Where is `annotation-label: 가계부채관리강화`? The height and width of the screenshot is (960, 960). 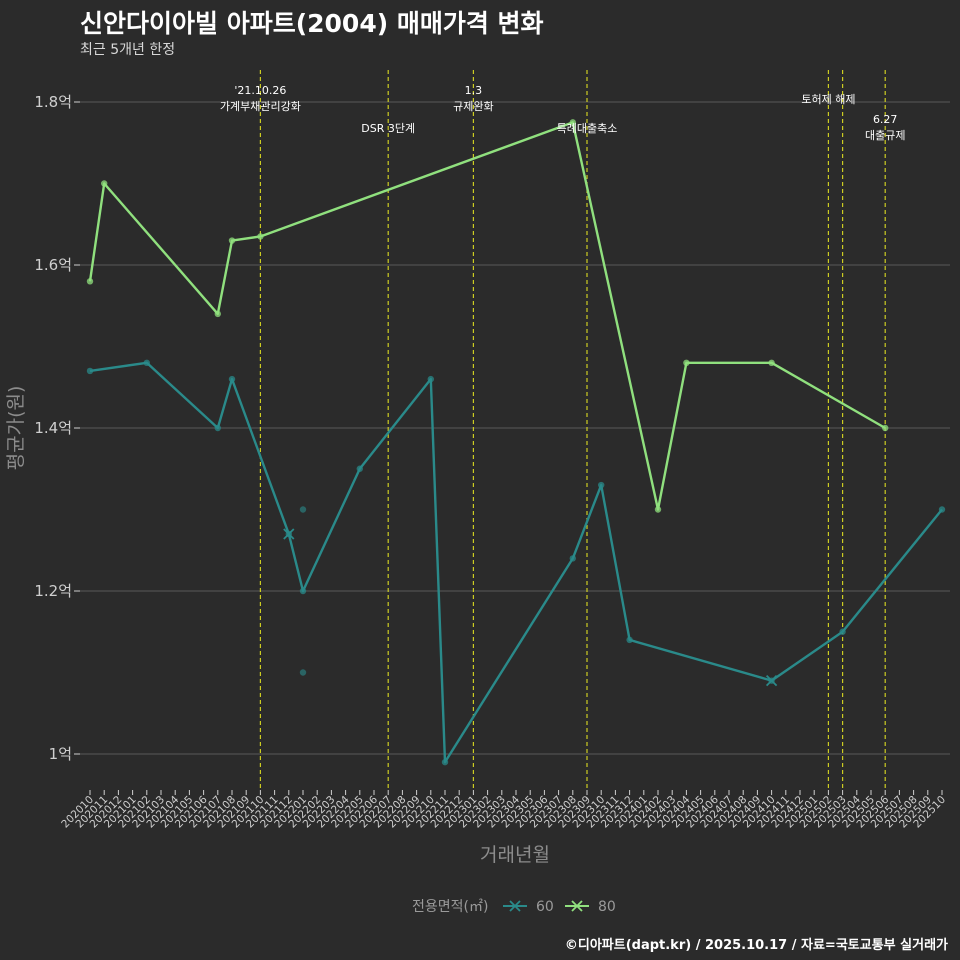 annotation-label: 가계부채관리강화 is located at coordinates (260, 106).